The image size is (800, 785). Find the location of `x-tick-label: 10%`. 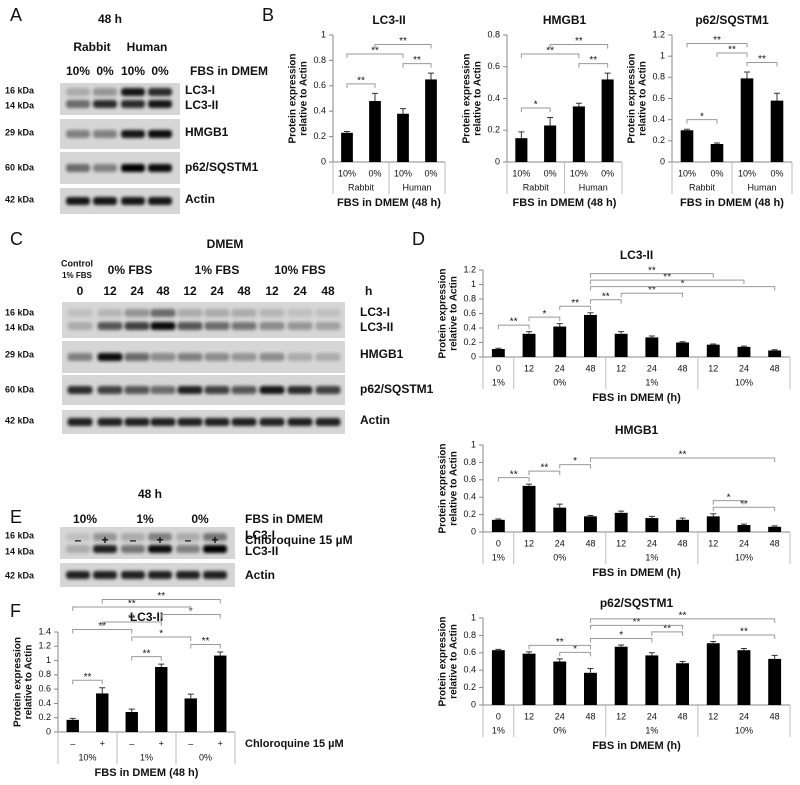

x-tick-label: 10% is located at coordinates (687, 173).